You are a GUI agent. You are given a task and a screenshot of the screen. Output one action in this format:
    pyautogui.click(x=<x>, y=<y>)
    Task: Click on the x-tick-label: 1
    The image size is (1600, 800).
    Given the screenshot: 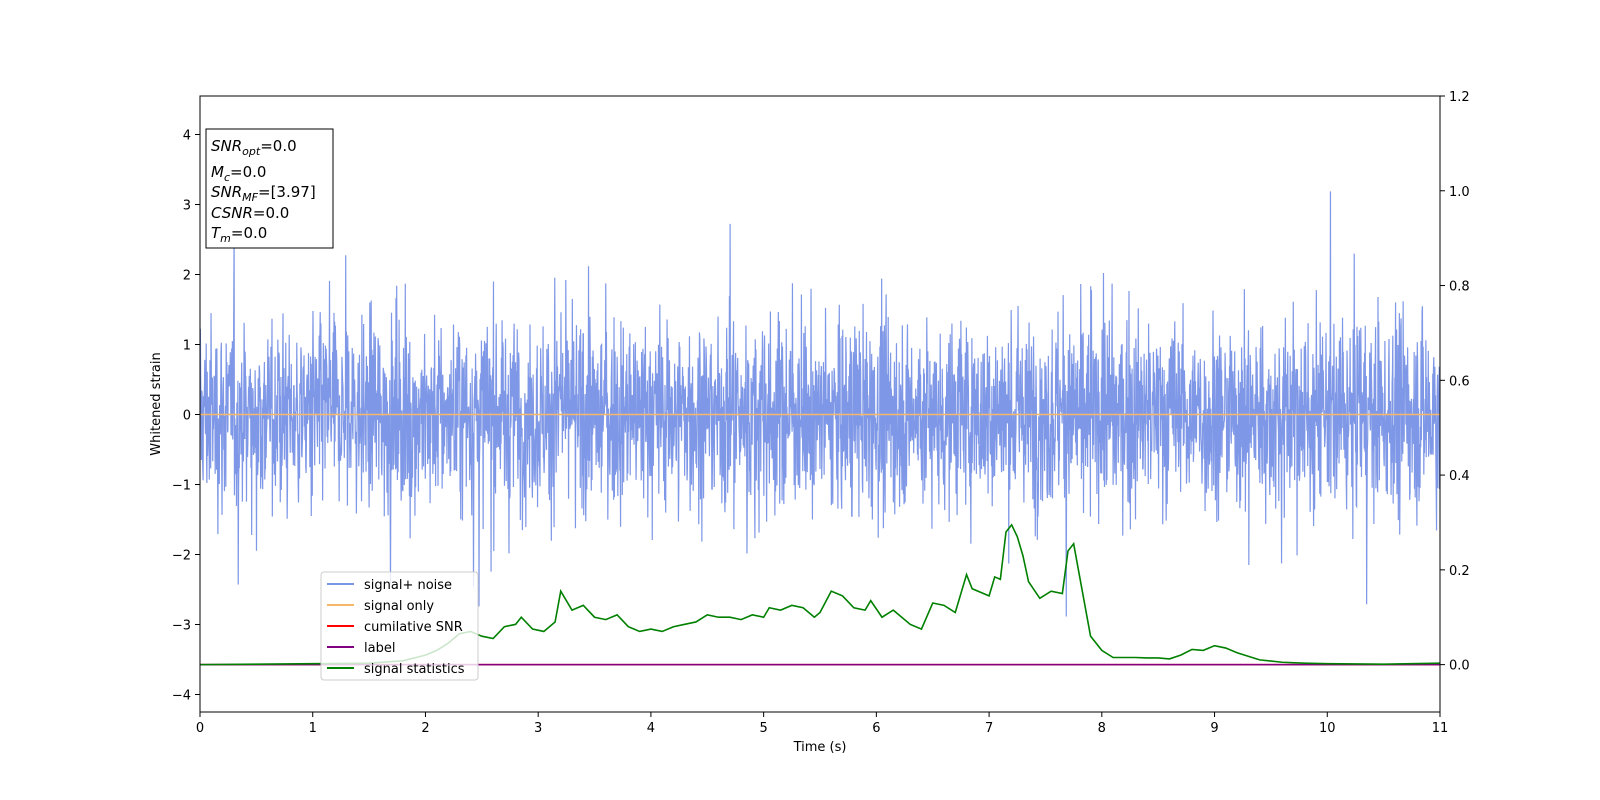 What is the action you would take?
    pyautogui.click(x=313, y=728)
    